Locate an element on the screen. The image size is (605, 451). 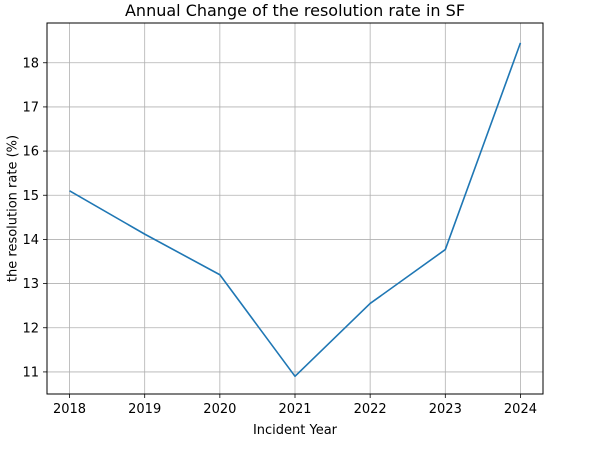
x-tick-label: 2019 is located at coordinates (144, 409).